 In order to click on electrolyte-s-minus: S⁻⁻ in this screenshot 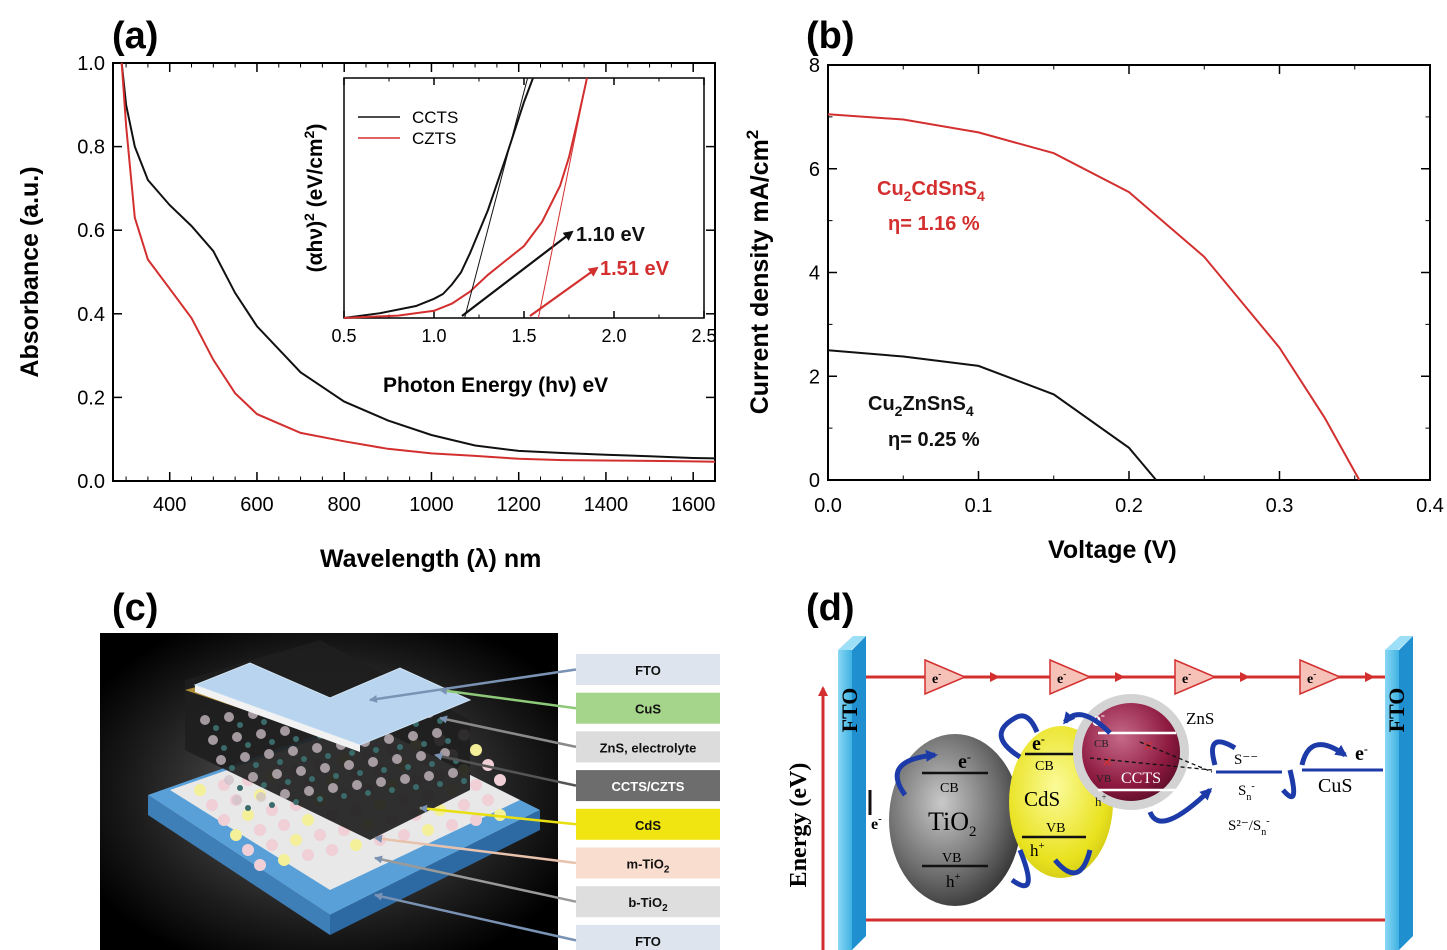, I will do `click(1246, 760)`.